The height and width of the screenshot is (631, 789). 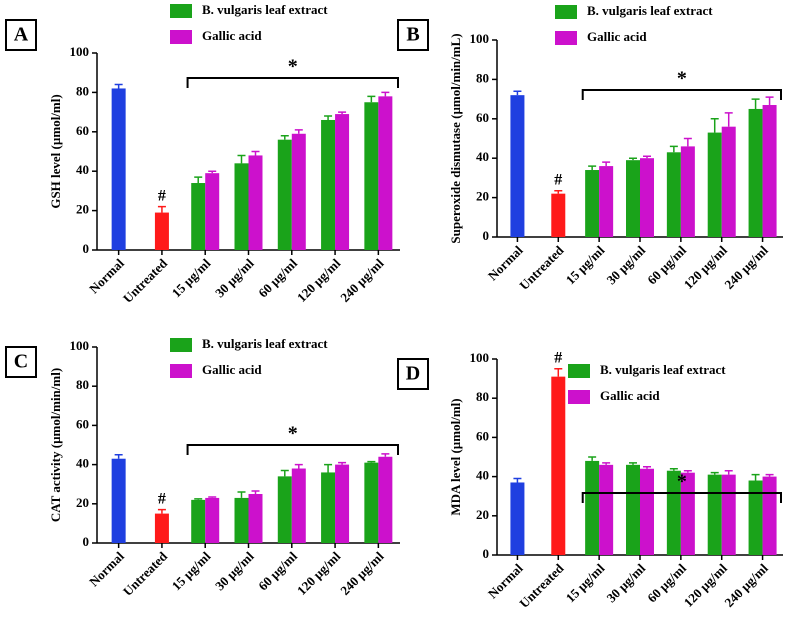 What do you see at coordinates (82, 463) in the screenshot?
I see `y-tick-label: 40` at bounding box center [82, 463].